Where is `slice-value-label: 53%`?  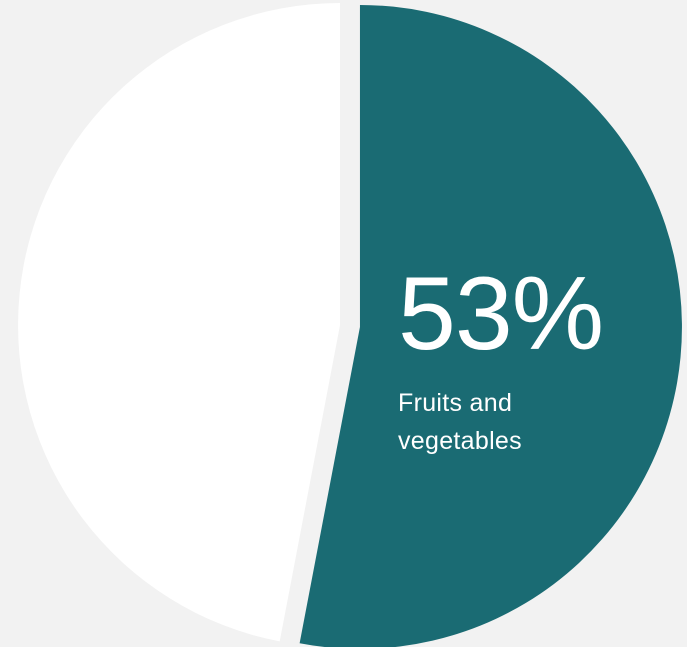
slice-value-label: 53% is located at coordinates (501, 314).